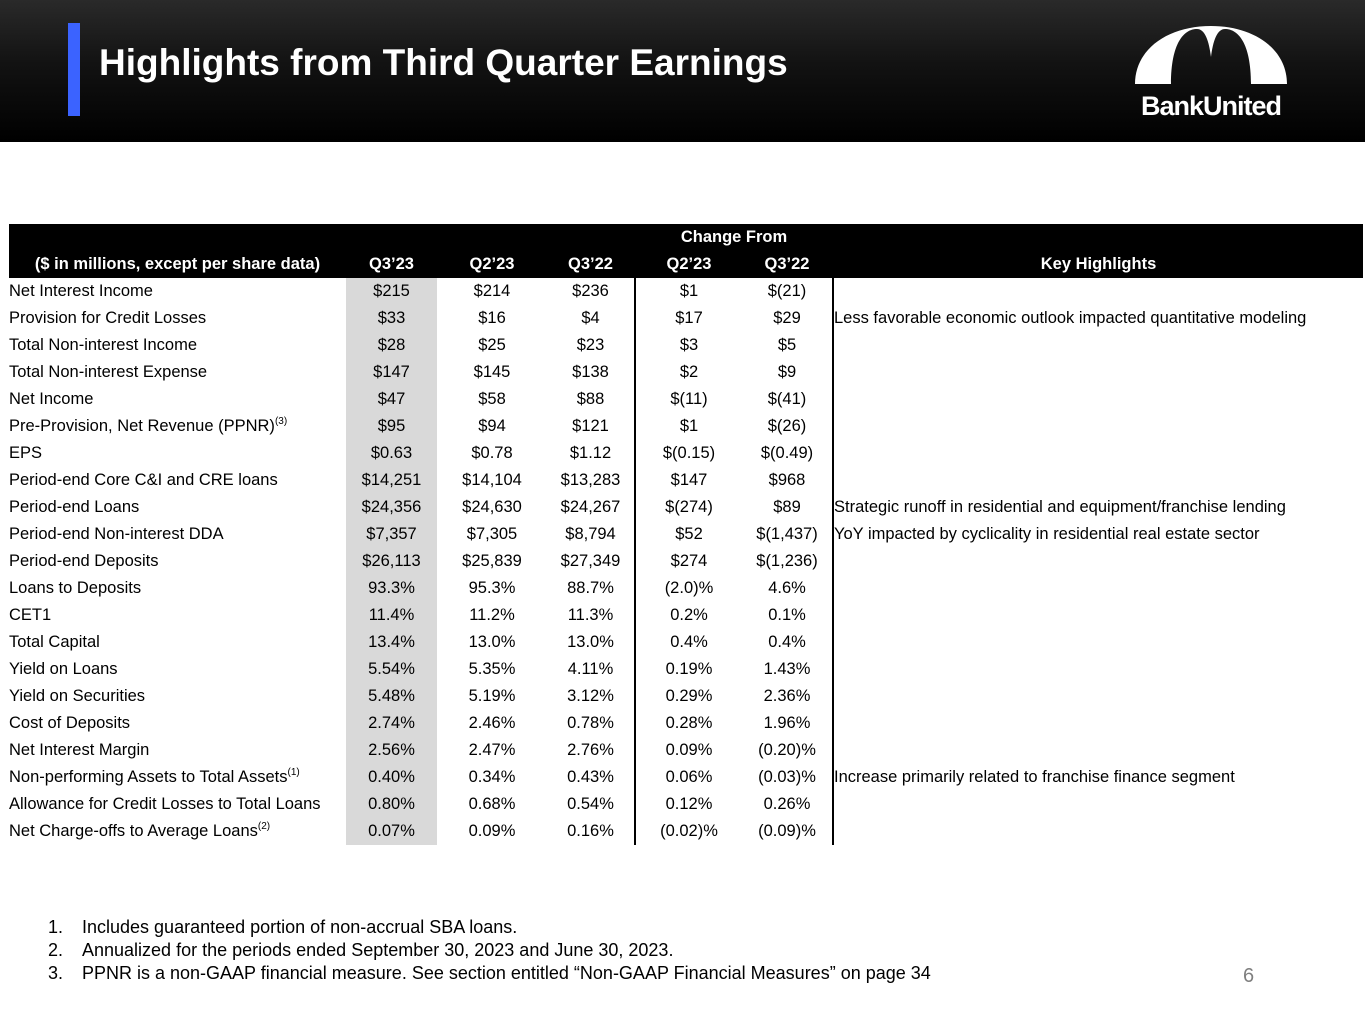  What do you see at coordinates (590, 831) in the screenshot?
I see `value-q3-22: 0.16%` at bounding box center [590, 831].